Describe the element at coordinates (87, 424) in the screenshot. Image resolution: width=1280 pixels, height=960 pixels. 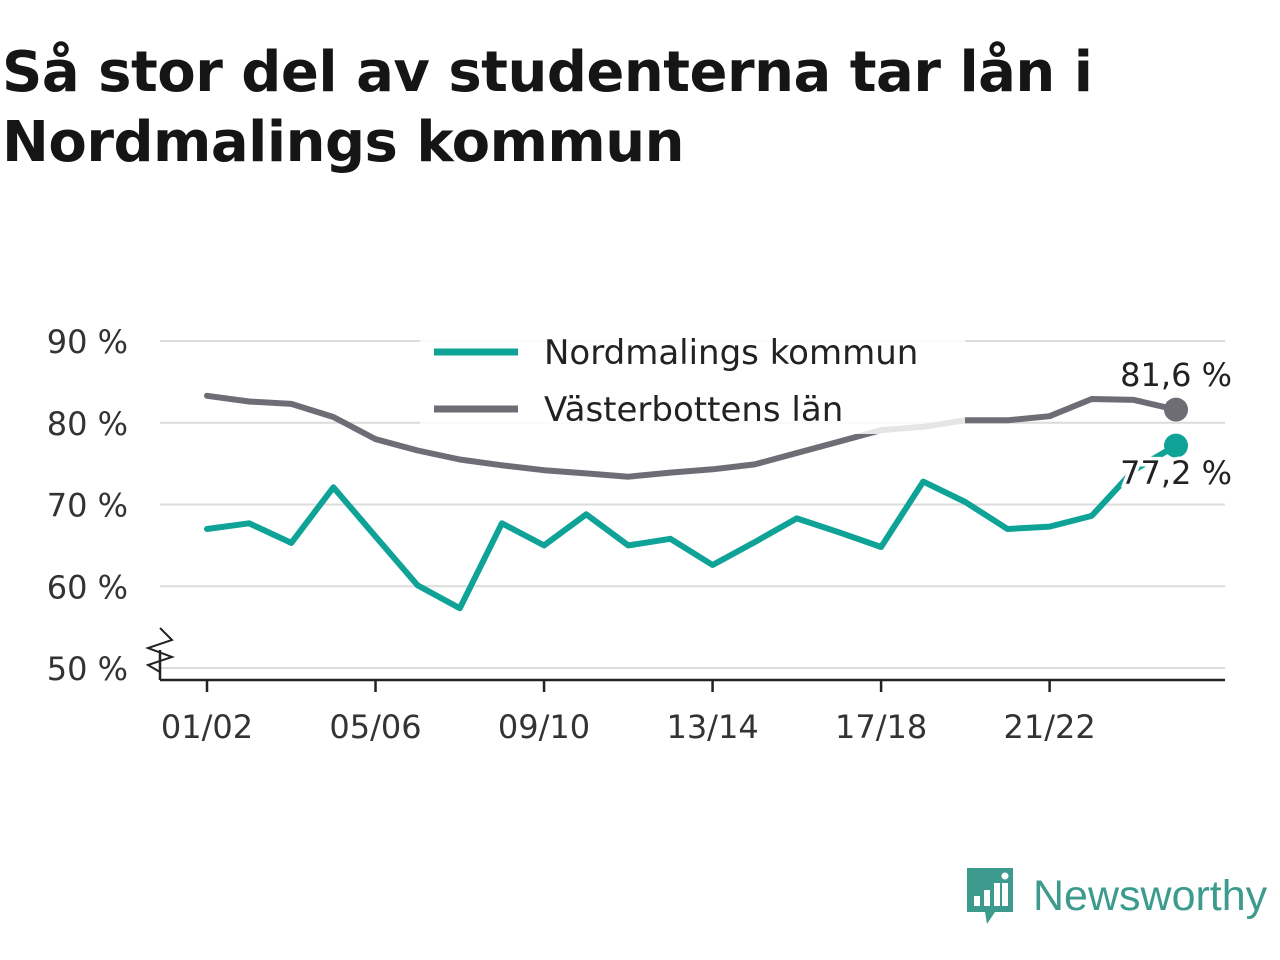
I see `y-tick-label: 80 %` at that location.